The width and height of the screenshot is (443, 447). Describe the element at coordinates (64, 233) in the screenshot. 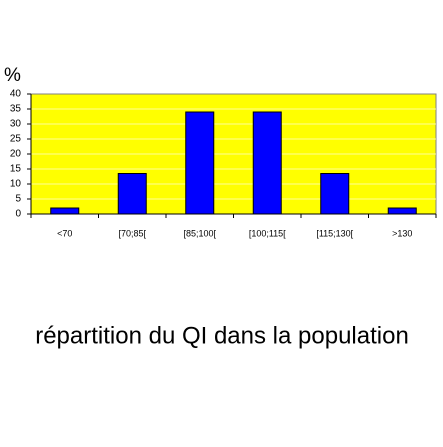

I see `x-tick-label: <70` at that location.